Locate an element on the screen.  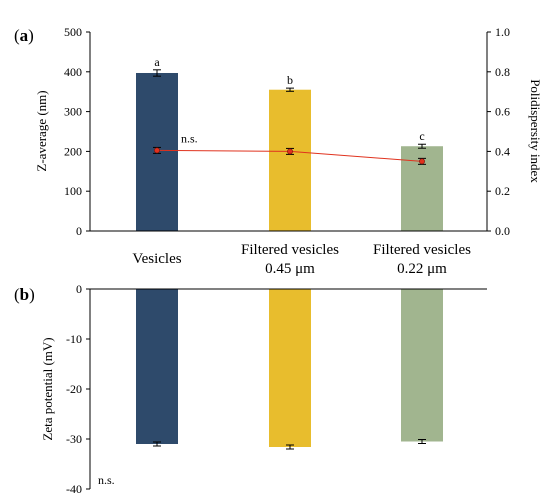
y-tick-label: -20 is located at coordinates (74, 389).